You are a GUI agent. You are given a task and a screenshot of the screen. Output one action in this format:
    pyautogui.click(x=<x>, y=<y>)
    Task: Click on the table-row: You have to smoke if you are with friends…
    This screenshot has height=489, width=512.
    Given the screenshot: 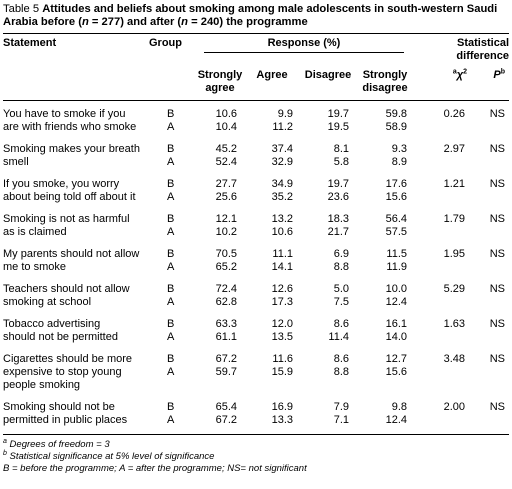 What is the action you would take?
    pyautogui.click(x=256, y=120)
    